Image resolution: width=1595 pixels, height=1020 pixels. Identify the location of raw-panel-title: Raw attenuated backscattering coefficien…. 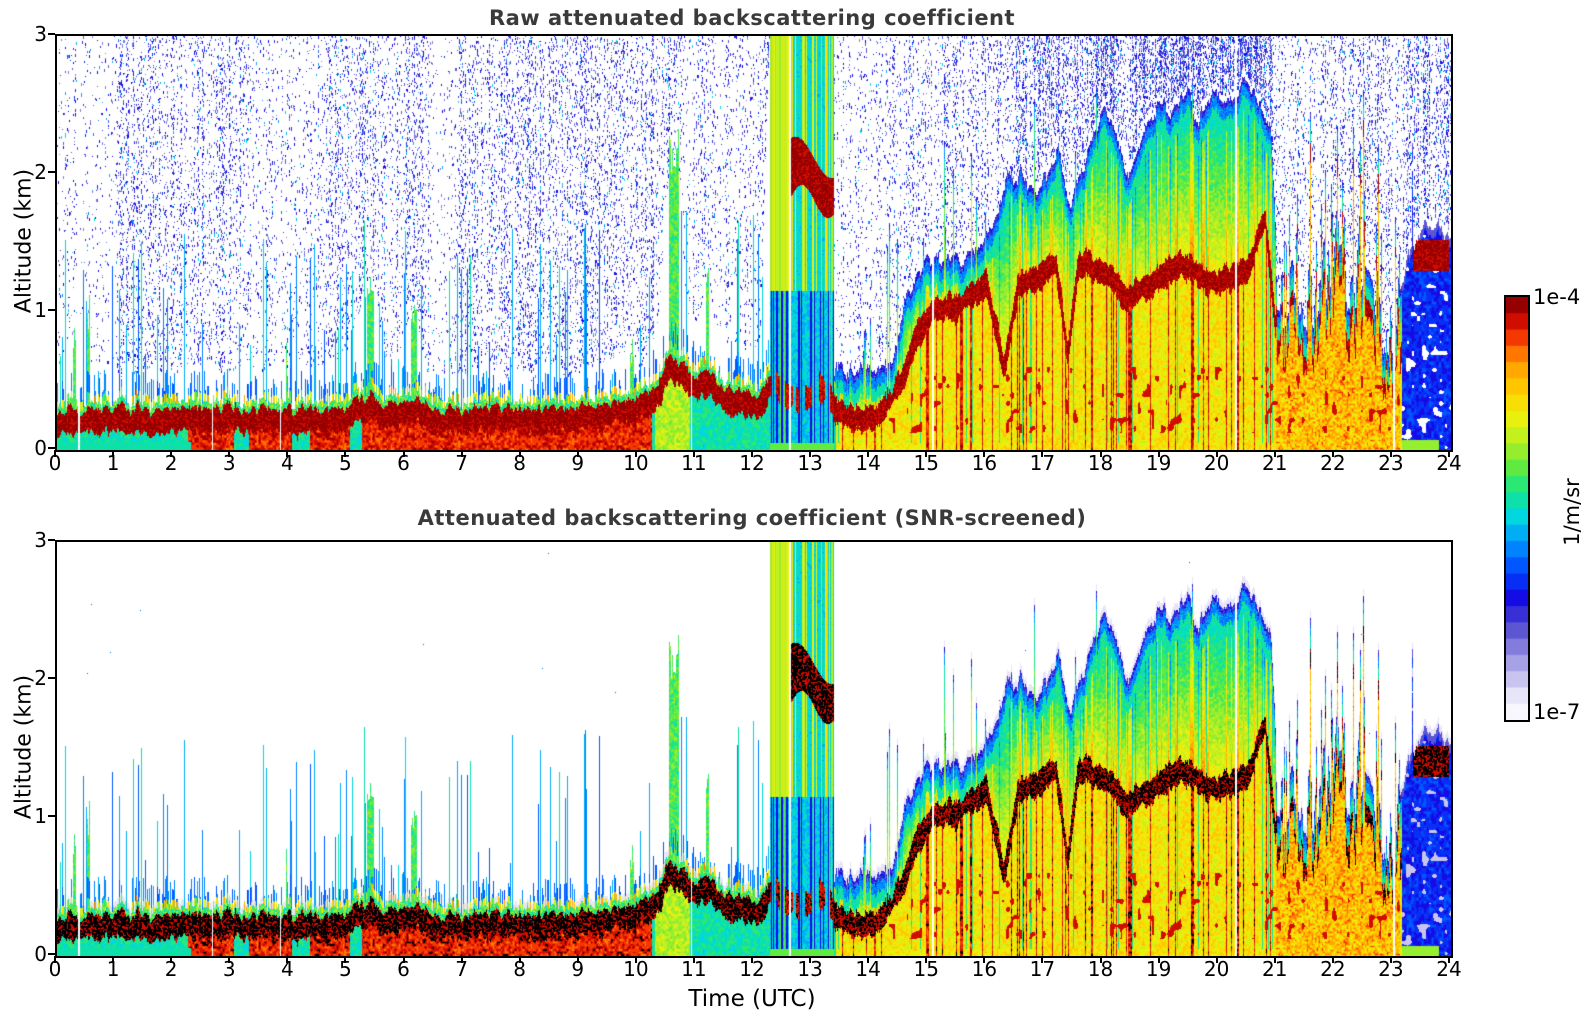
(752, 18).